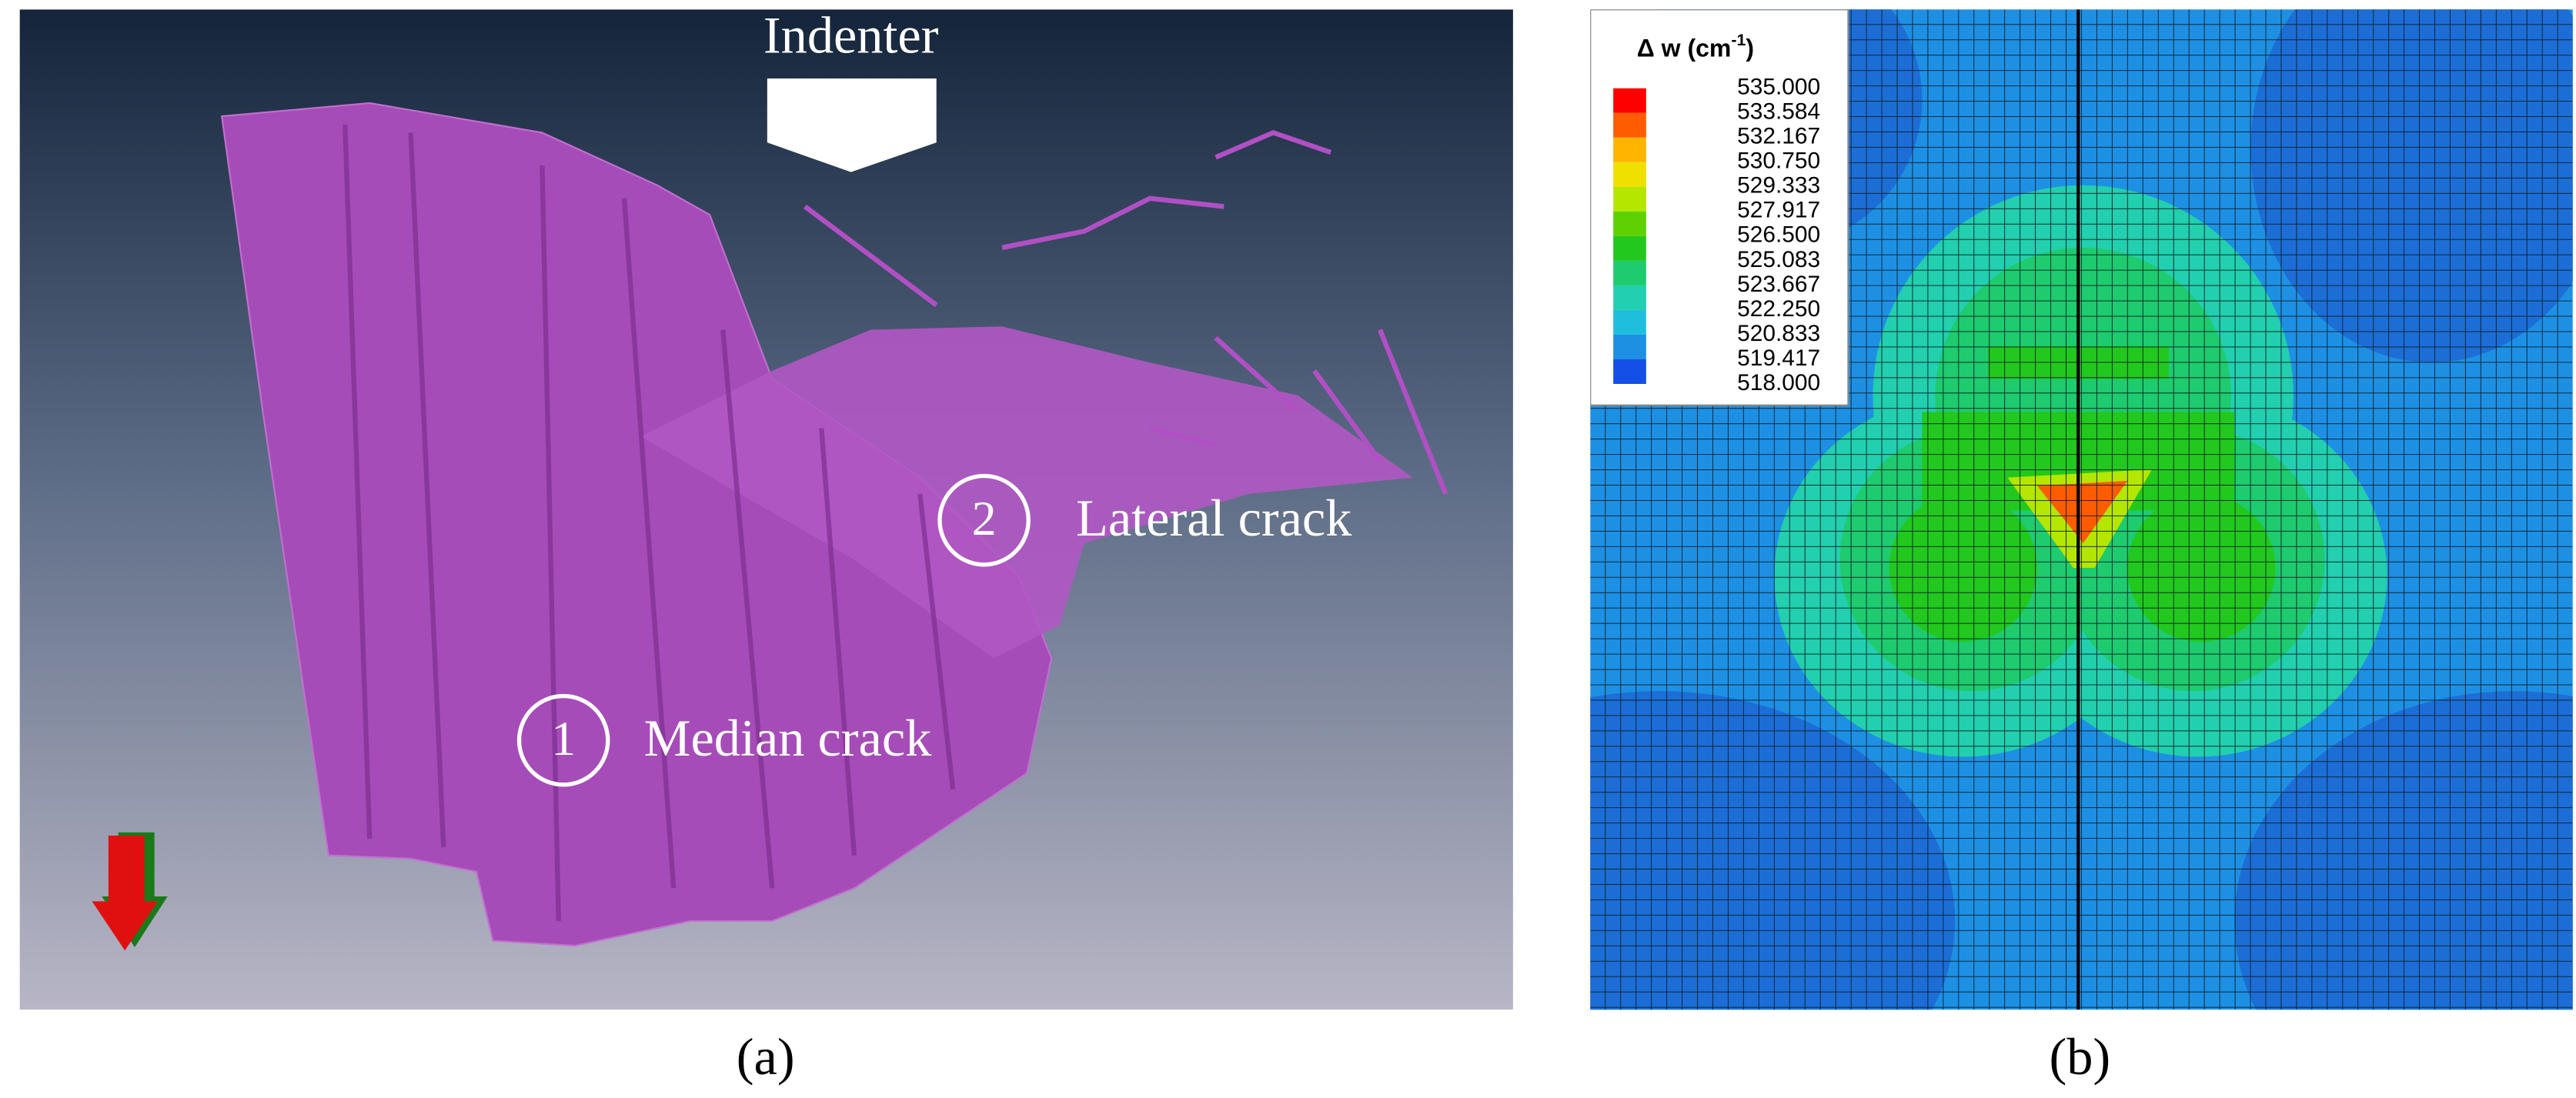 This screenshot has width=2576, height=1098. What do you see at coordinates (2080, 1056) in the screenshot?
I see `panel-caption: (b)` at bounding box center [2080, 1056].